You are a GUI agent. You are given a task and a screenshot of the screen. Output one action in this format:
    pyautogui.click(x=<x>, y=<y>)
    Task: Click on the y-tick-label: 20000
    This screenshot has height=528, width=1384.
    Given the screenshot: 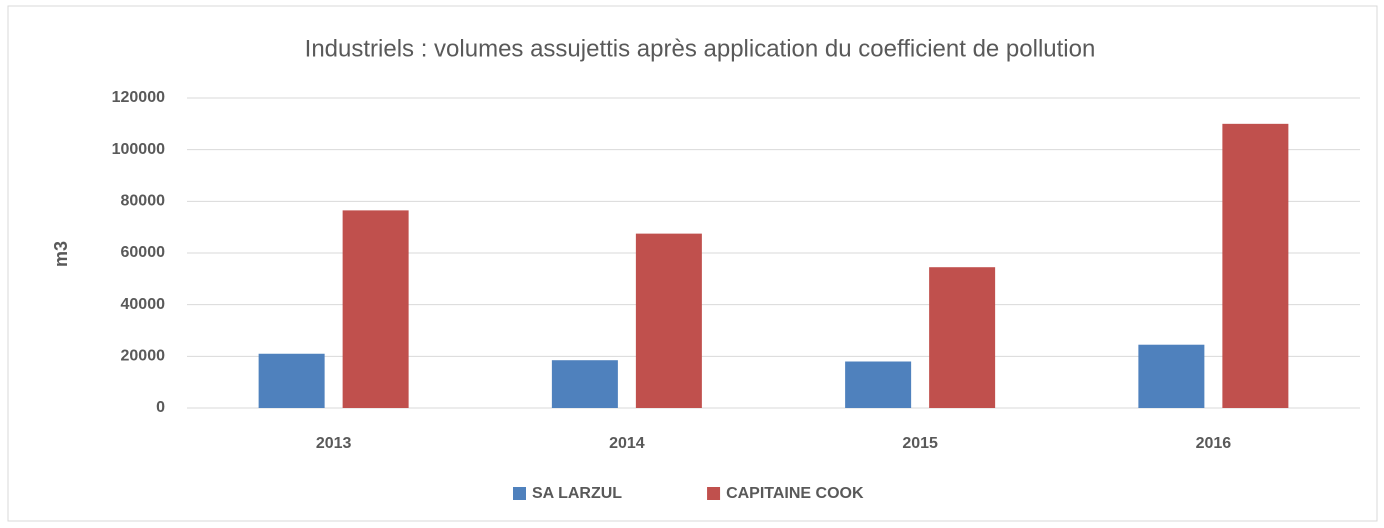 What is the action you would take?
    pyautogui.click(x=143, y=356)
    